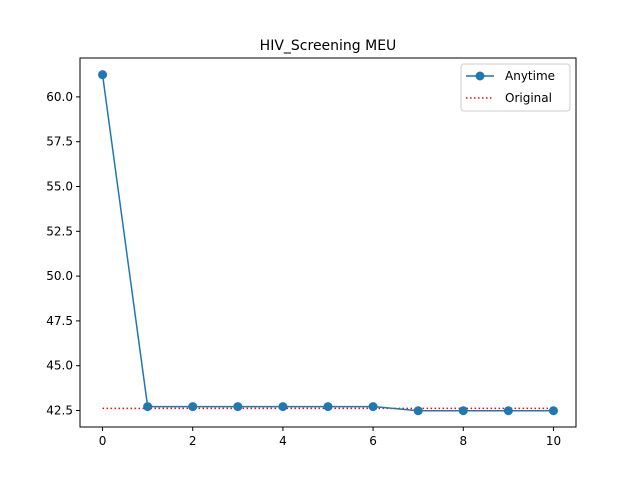 The image size is (640, 484). What do you see at coordinates (59, 97) in the screenshot?
I see `y-tick-label: 60.0` at bounding box center [59, 97].